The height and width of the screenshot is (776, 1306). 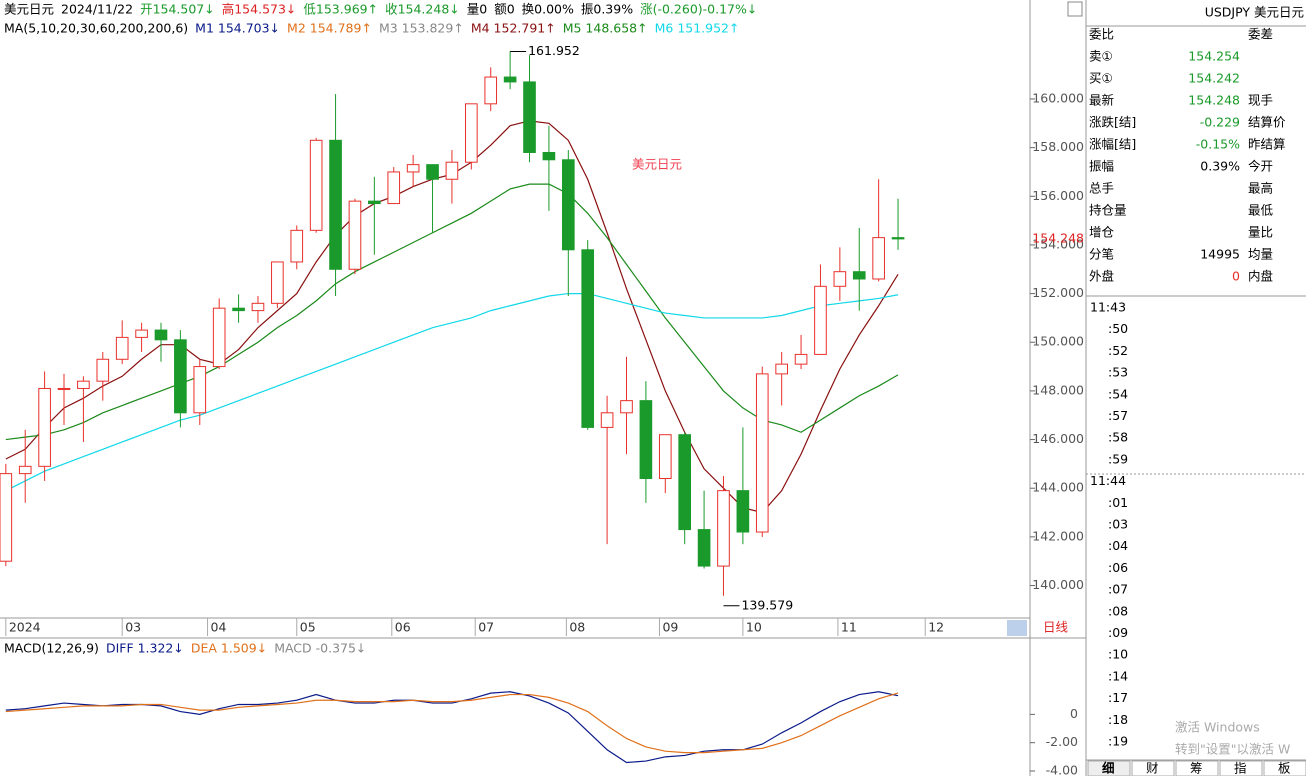 I want to click on row-label: 最低, so click(x=1261, y=210).